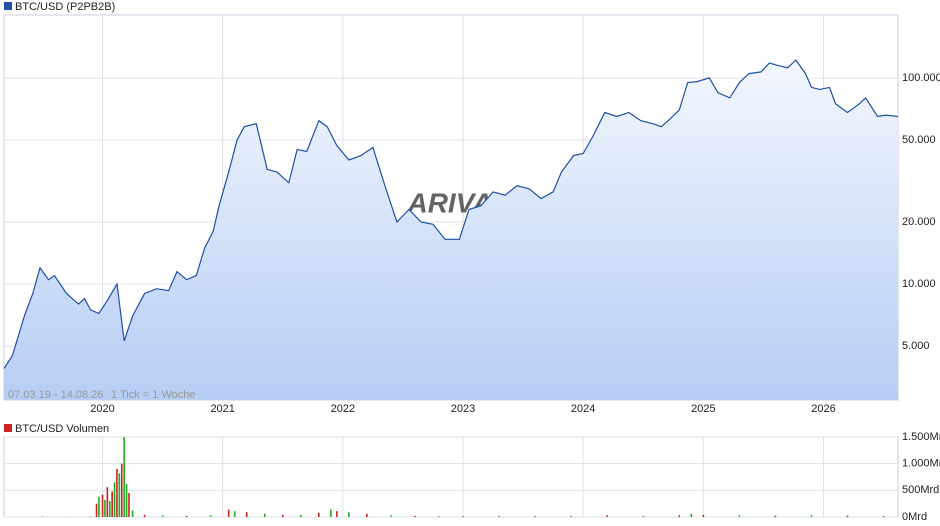 Image resolution: width=940 pixels, height=526 pixels. Describe the element at coordinates (916, 346) in the screenshot. I see `y-tick-label: 5.000` at that location.